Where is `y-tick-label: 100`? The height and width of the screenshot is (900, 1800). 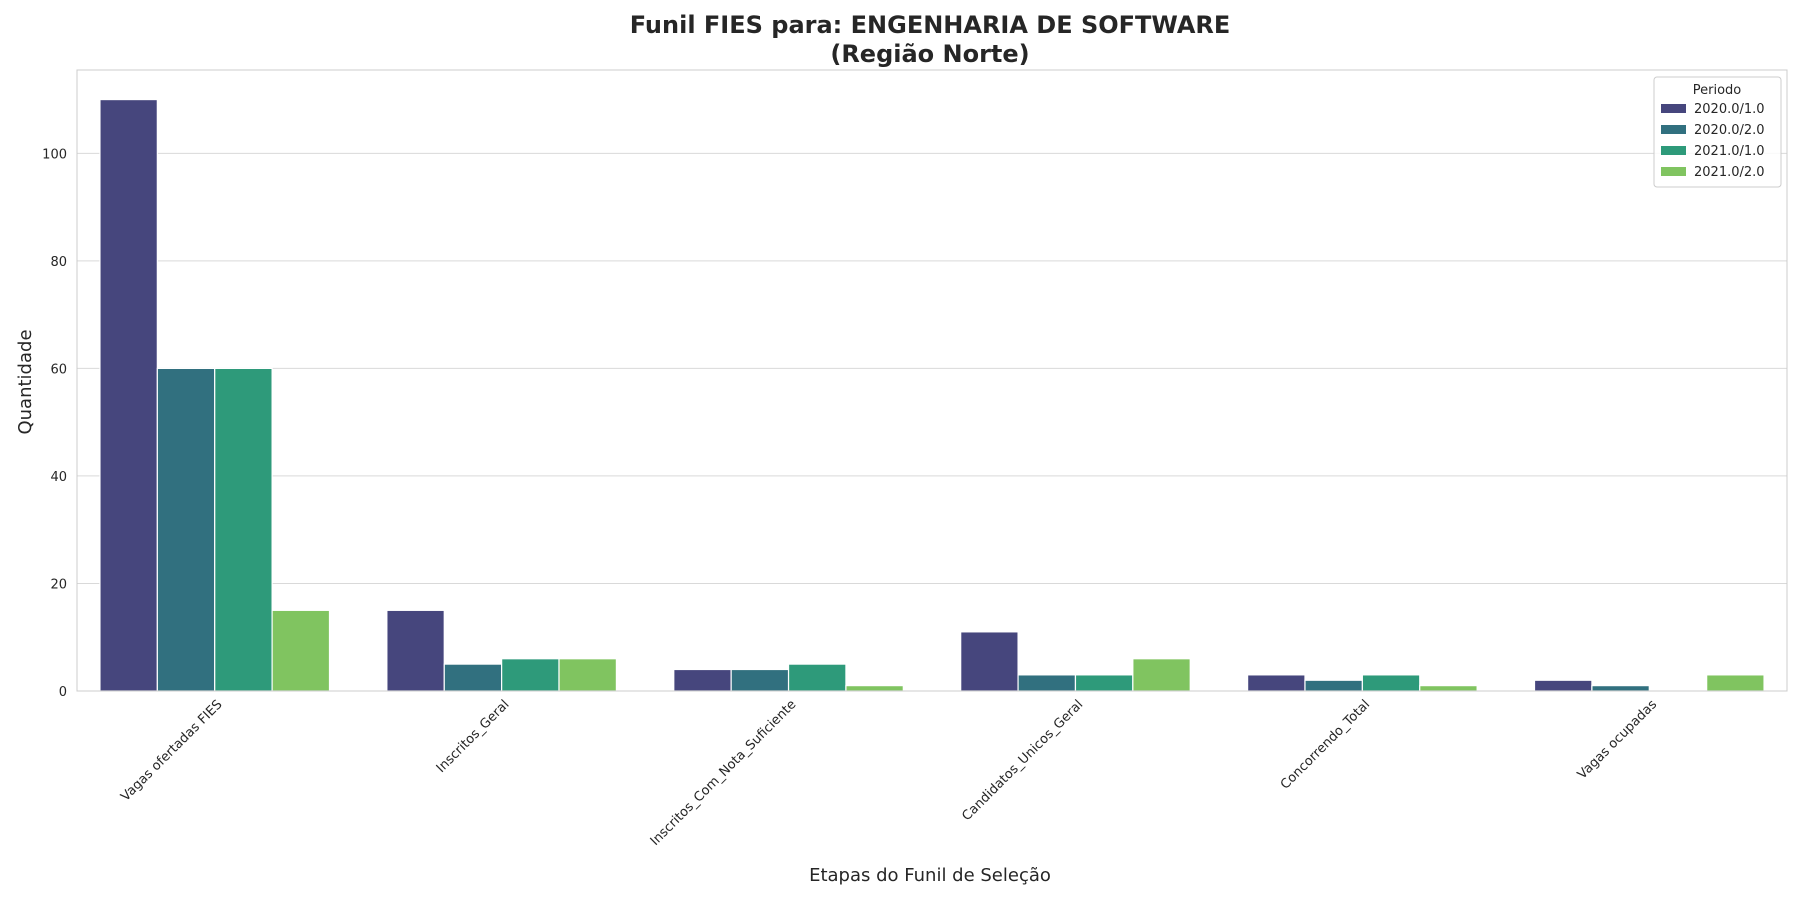
y-tick-label: 100 is located at coordinates (54, 154).